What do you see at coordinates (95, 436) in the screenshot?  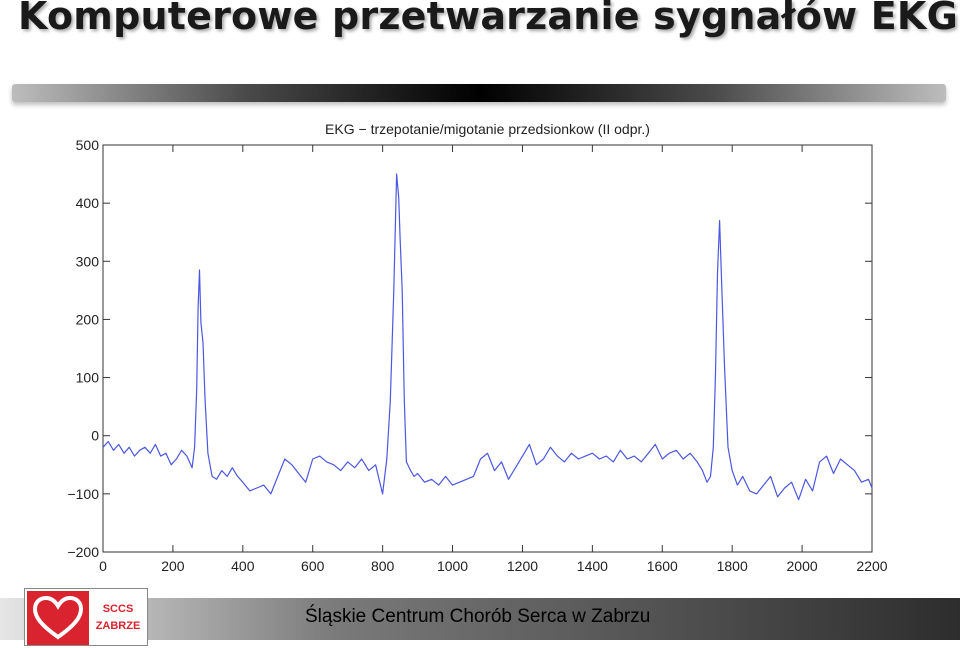 I see `y-tick-label: 0` at bounding box center [95, 436].